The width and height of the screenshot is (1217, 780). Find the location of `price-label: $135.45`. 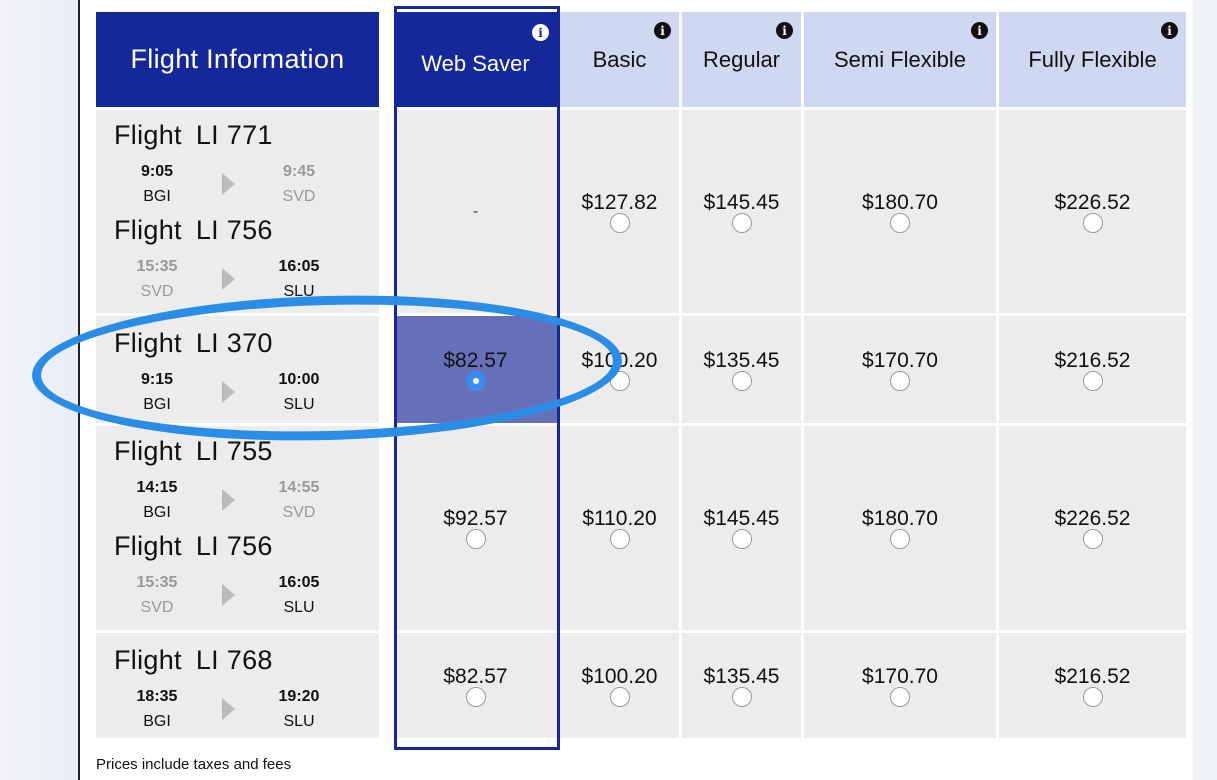

price-label: $135.45 is located at coordinates (741, 676).